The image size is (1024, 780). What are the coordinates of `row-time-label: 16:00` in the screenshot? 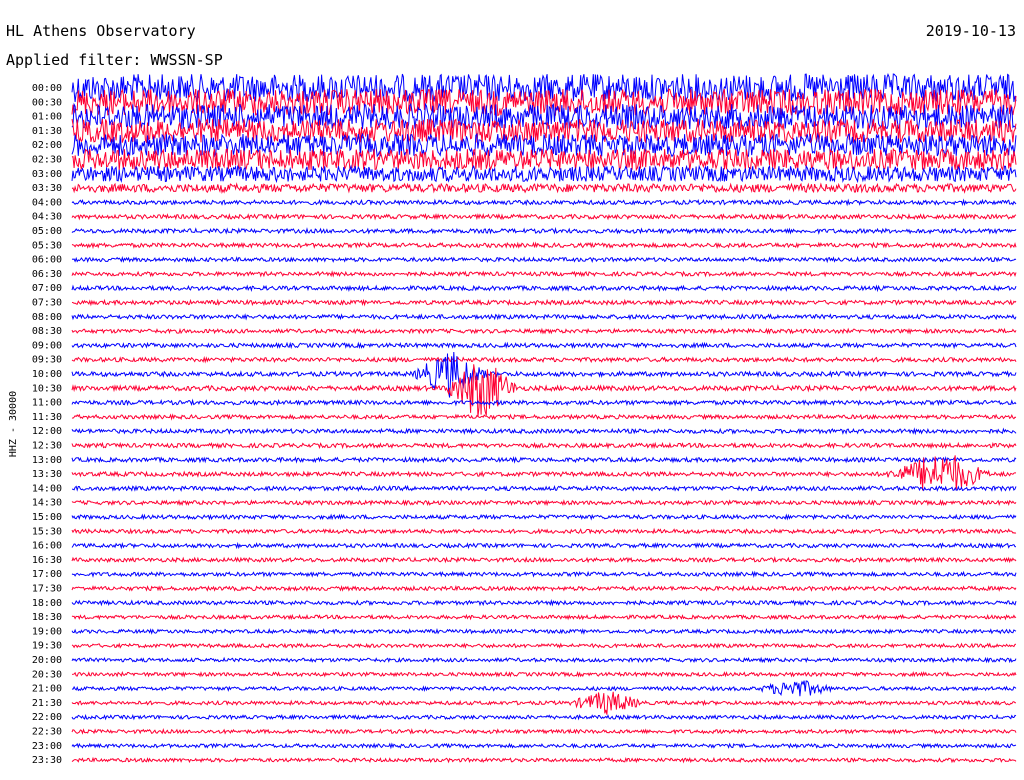 It's located at (47, 546).